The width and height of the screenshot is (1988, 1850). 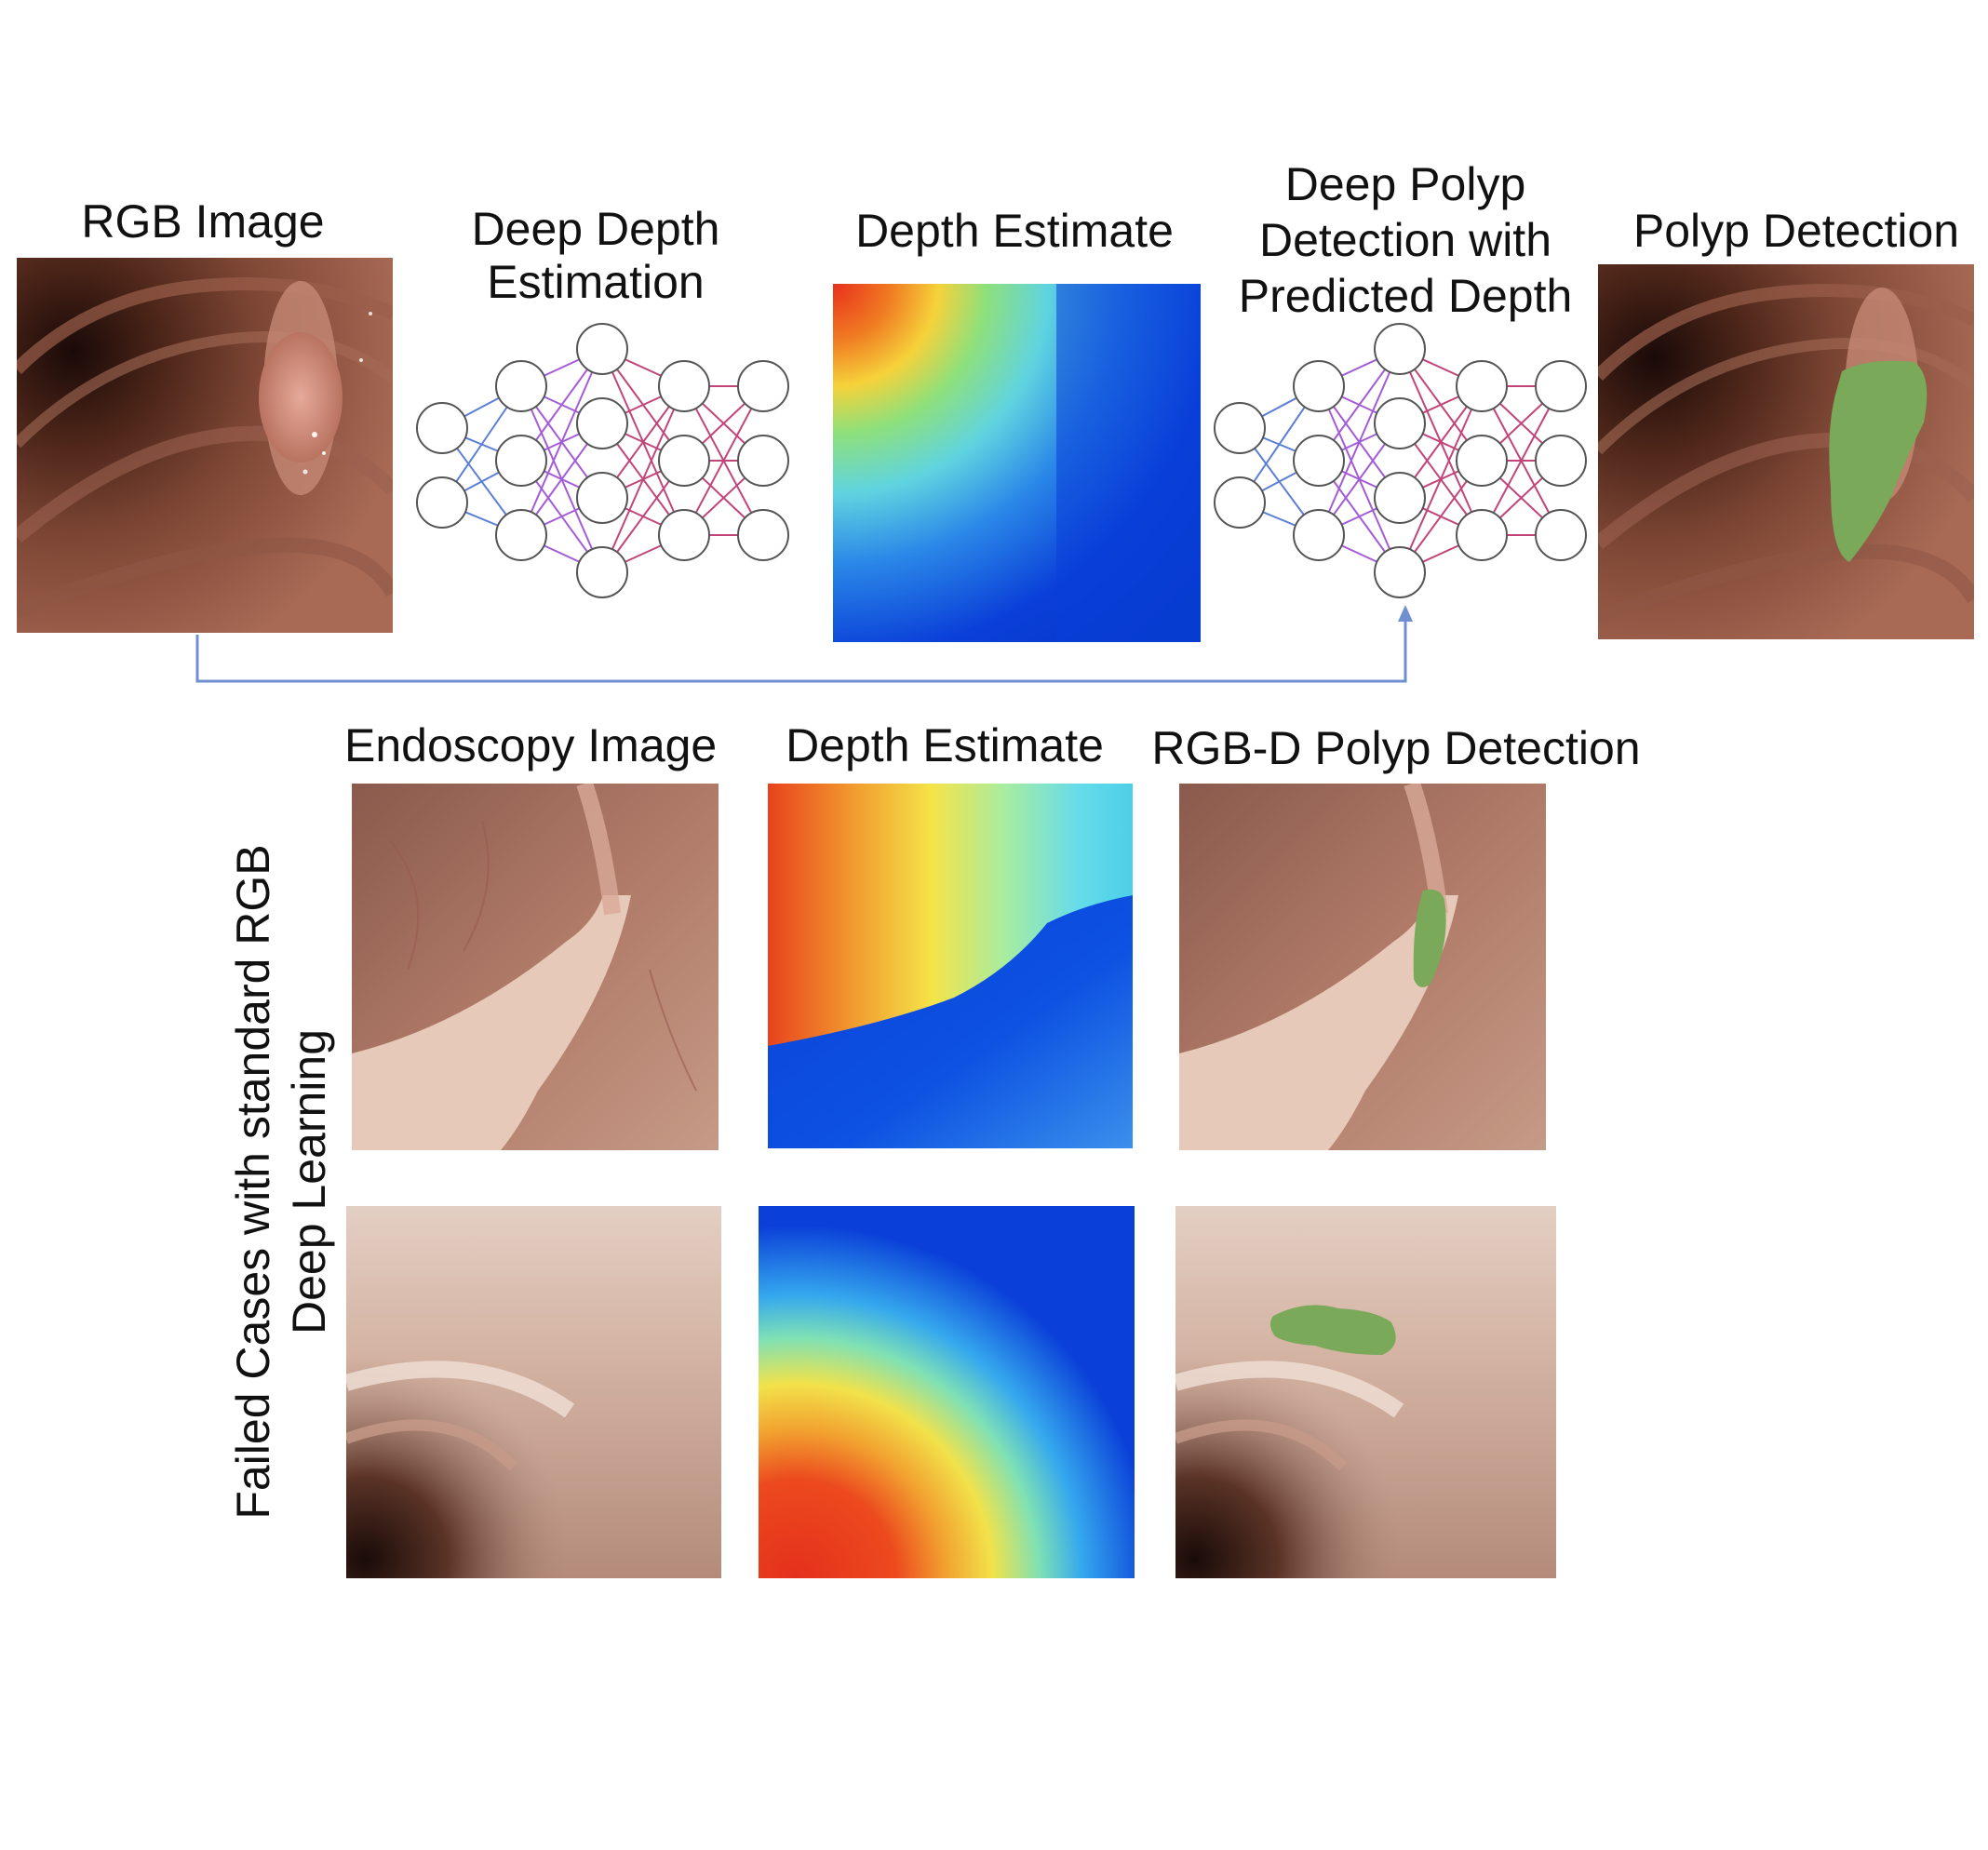 I want to click on deep-polyp-detection-line-2: Detection with, so click(x=1405, y=240).